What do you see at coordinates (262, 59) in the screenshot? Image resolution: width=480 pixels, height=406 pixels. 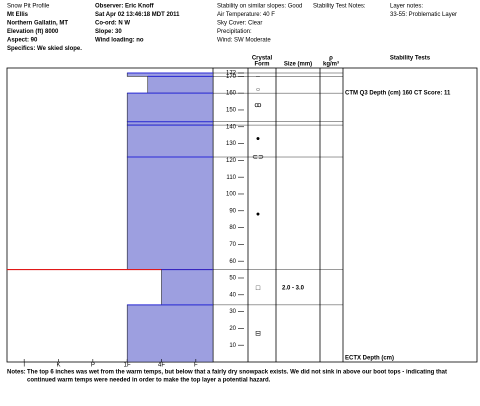 I see `column-header: Crystal` at bounding box center [262, 59].